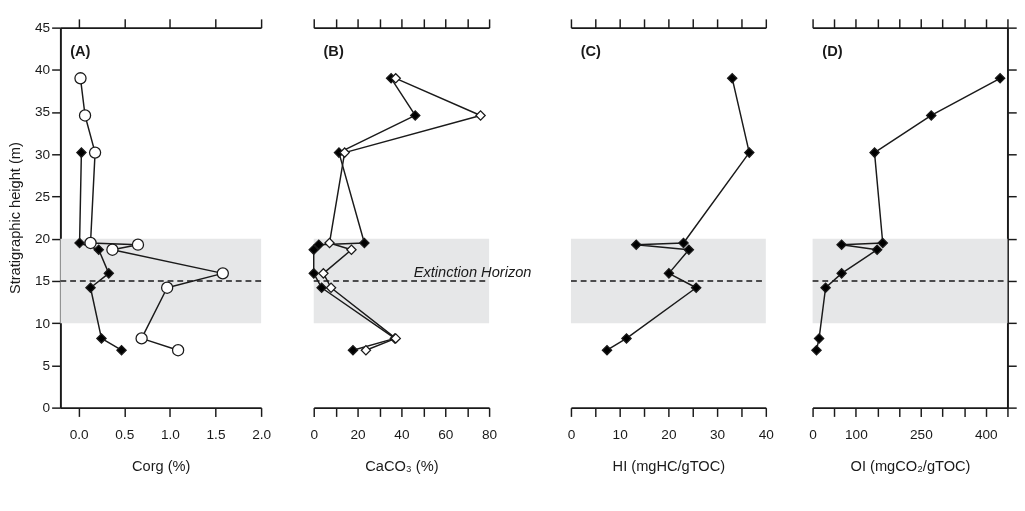  Describe the element at coordinates (80, 50) in the screenshot. I see `text: (A)` at that location.